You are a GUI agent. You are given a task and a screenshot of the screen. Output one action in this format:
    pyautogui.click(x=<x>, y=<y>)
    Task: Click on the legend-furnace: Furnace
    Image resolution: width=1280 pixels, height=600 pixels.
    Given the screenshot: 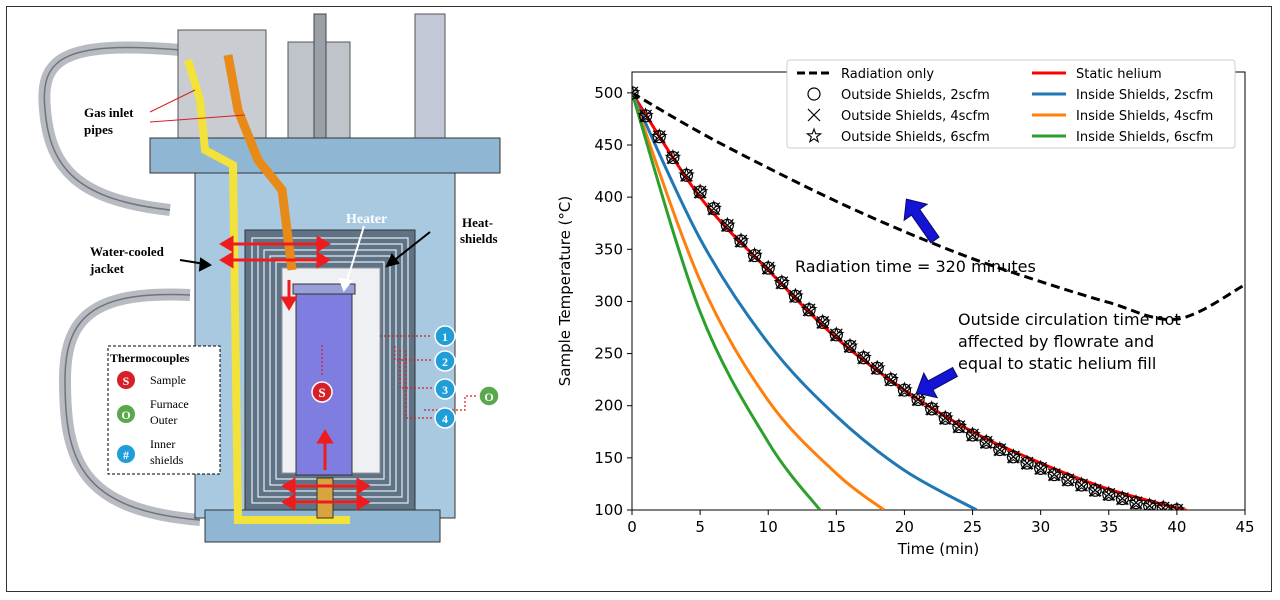 What is the action you would take?
    pyautogui.click(x=169, y=404)
    